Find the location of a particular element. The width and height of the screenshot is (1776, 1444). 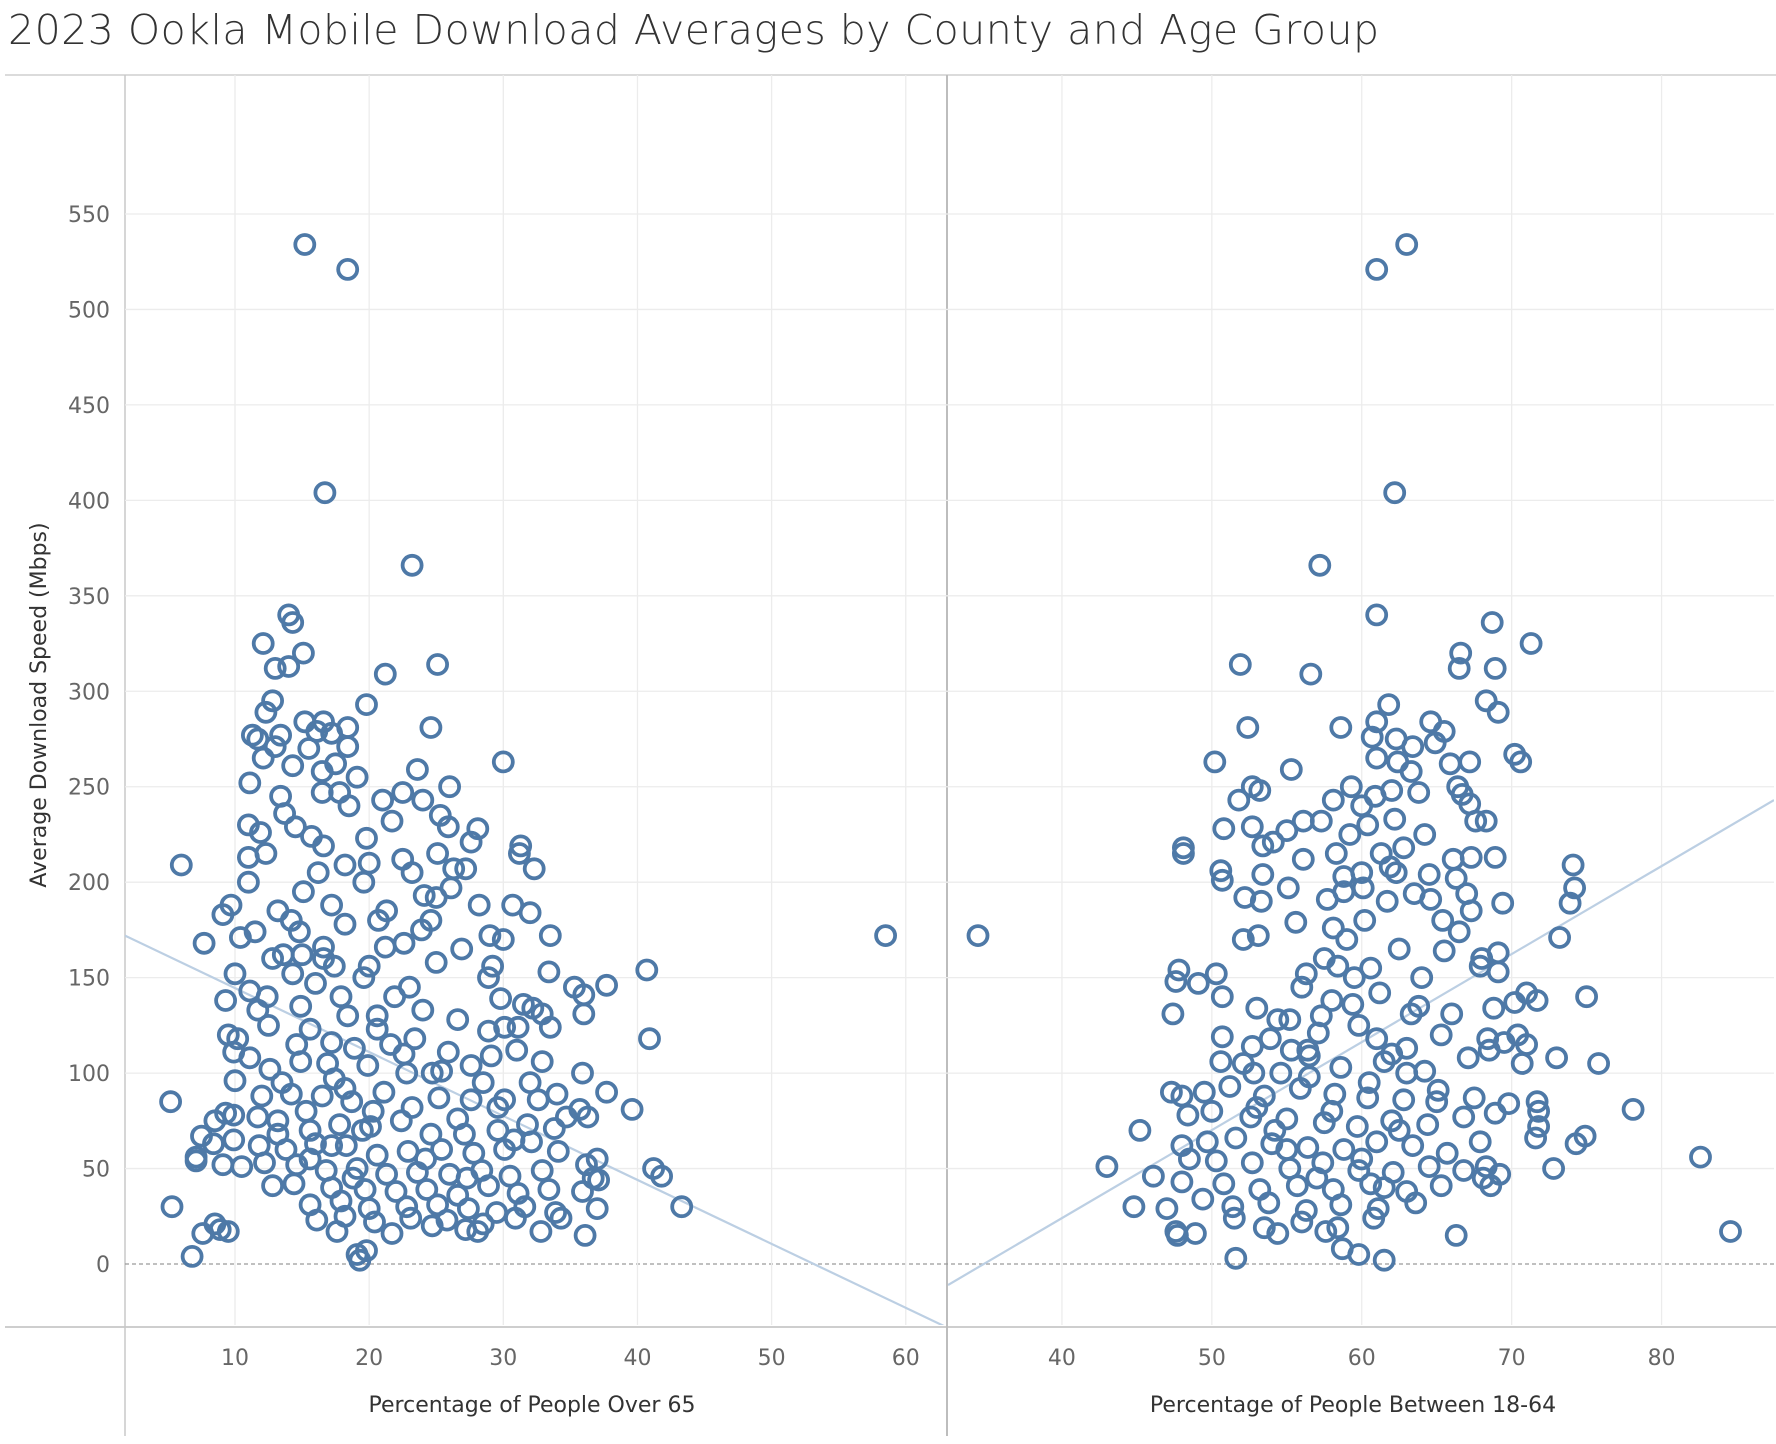

x-axis-title-18-64: Percentage of People Between 18-64 is located at coordinates (1353, 1405).